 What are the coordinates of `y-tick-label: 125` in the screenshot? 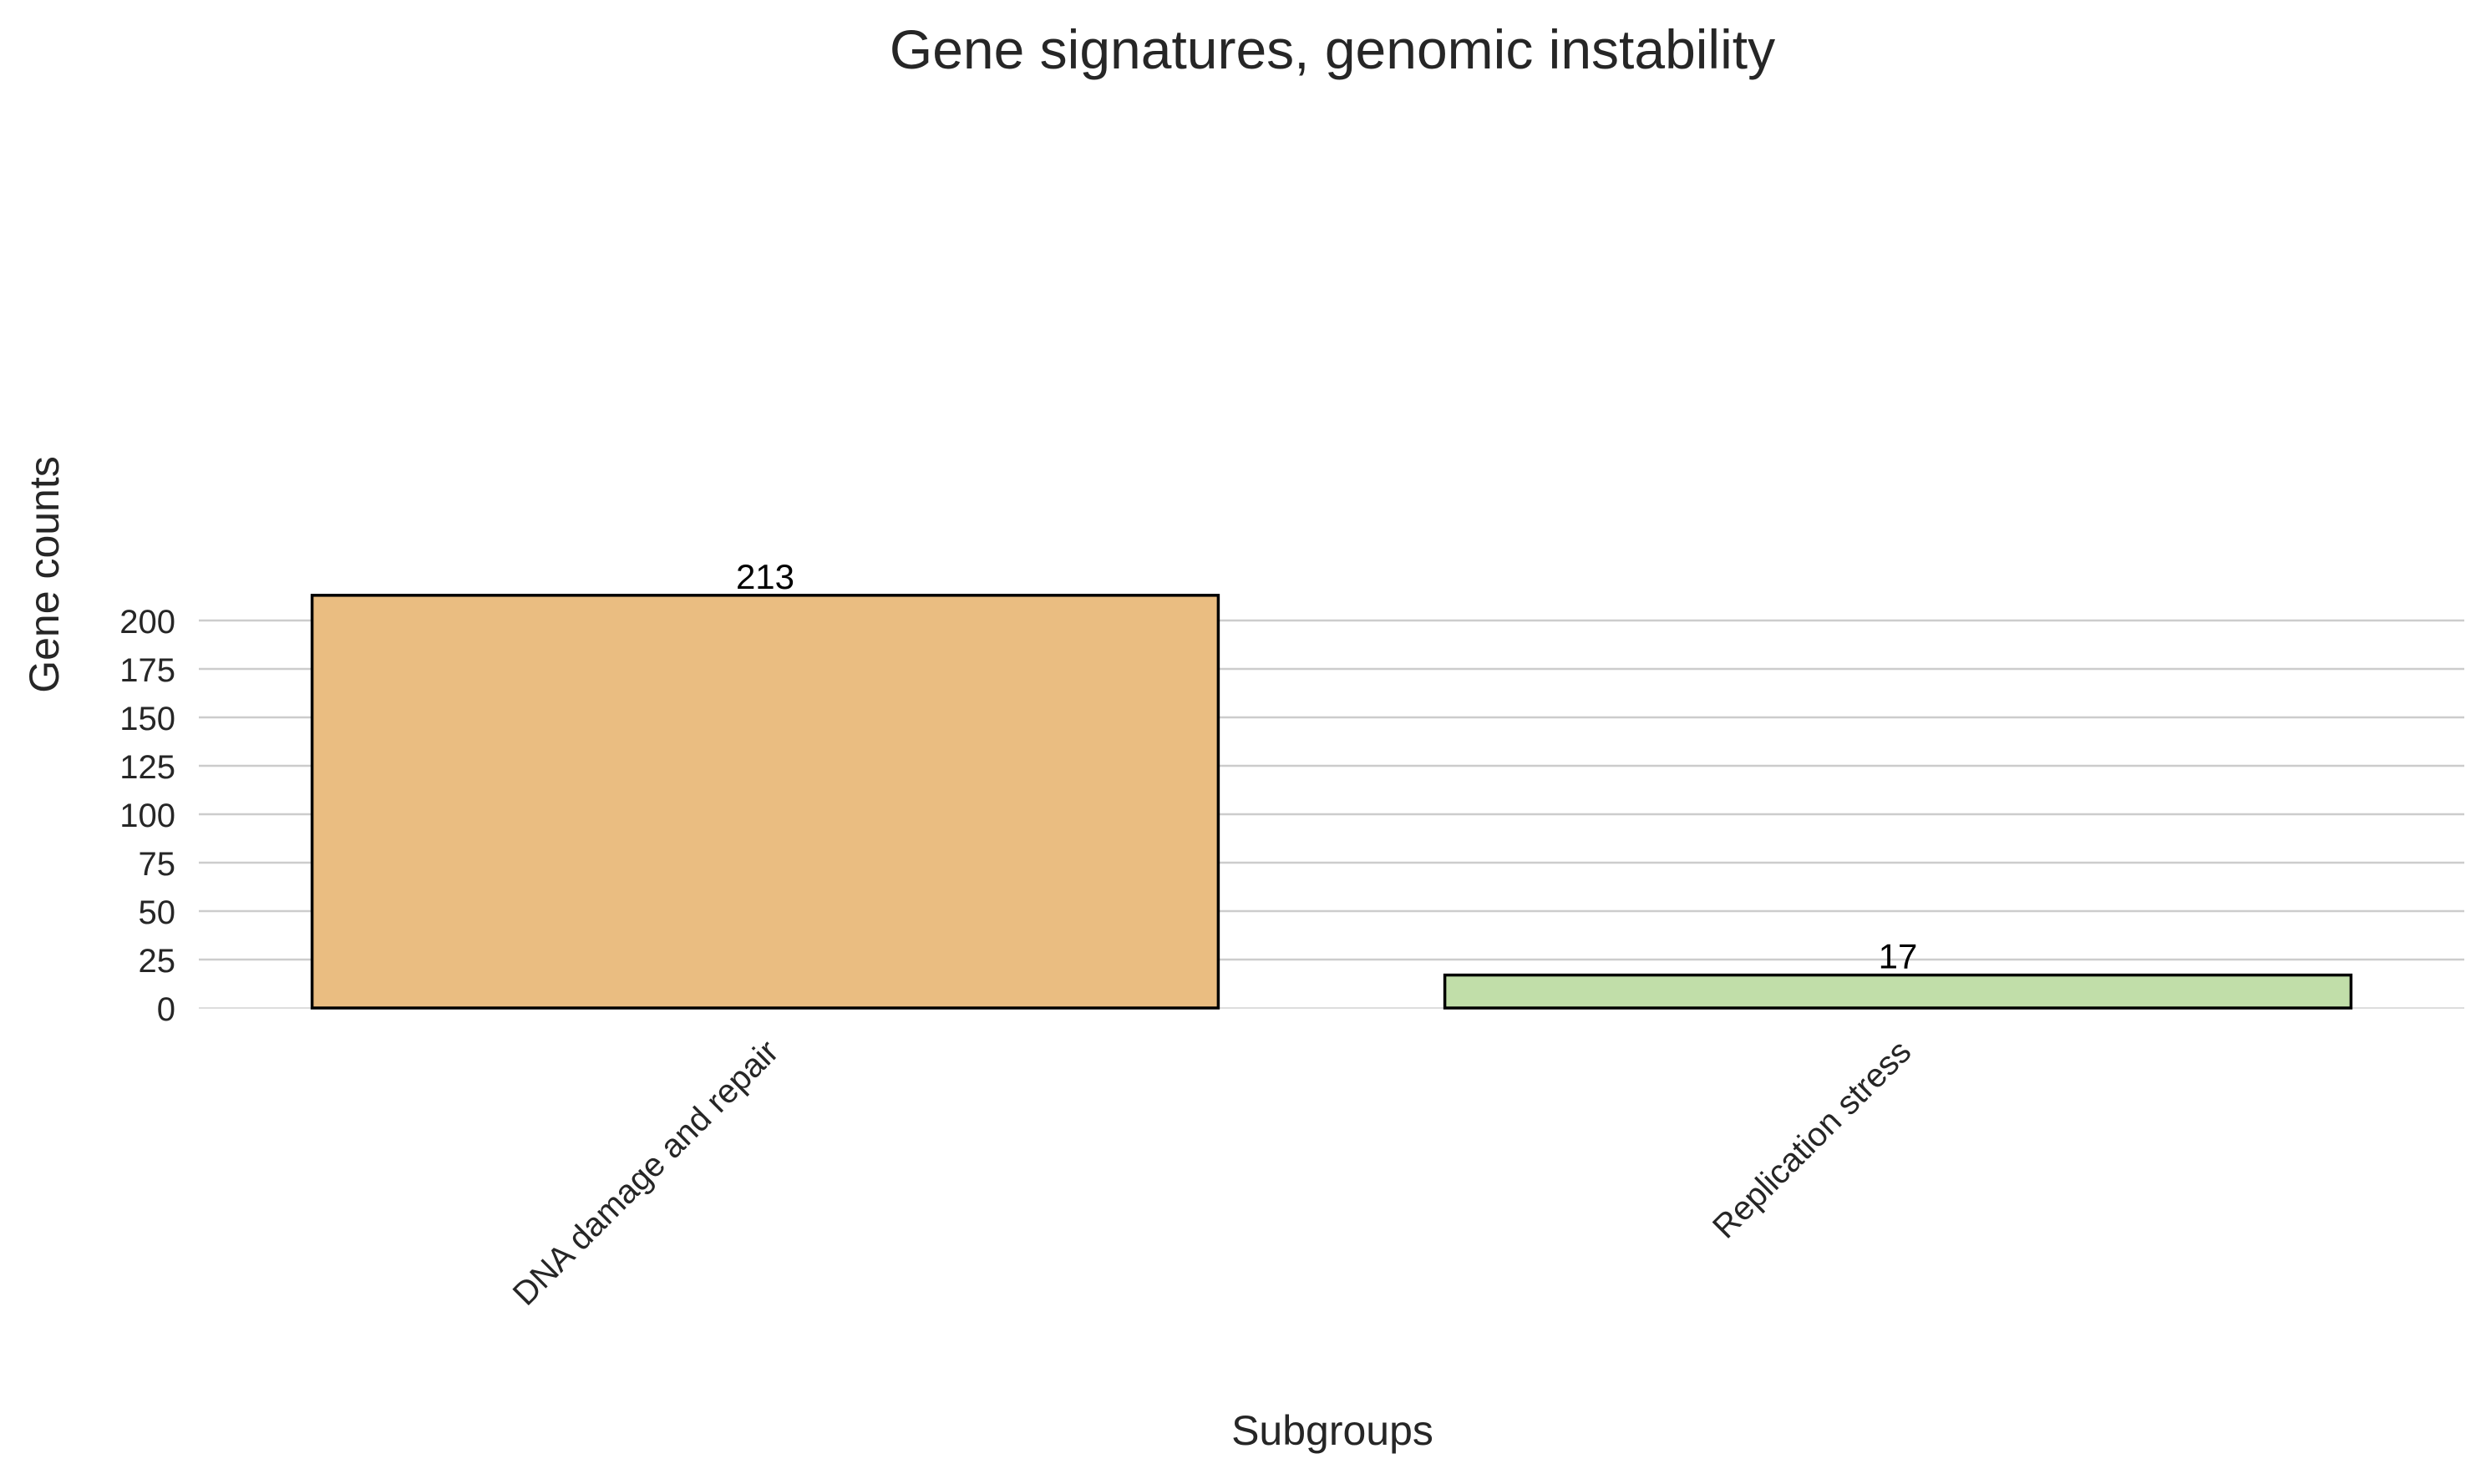 It's located at (147, 767).